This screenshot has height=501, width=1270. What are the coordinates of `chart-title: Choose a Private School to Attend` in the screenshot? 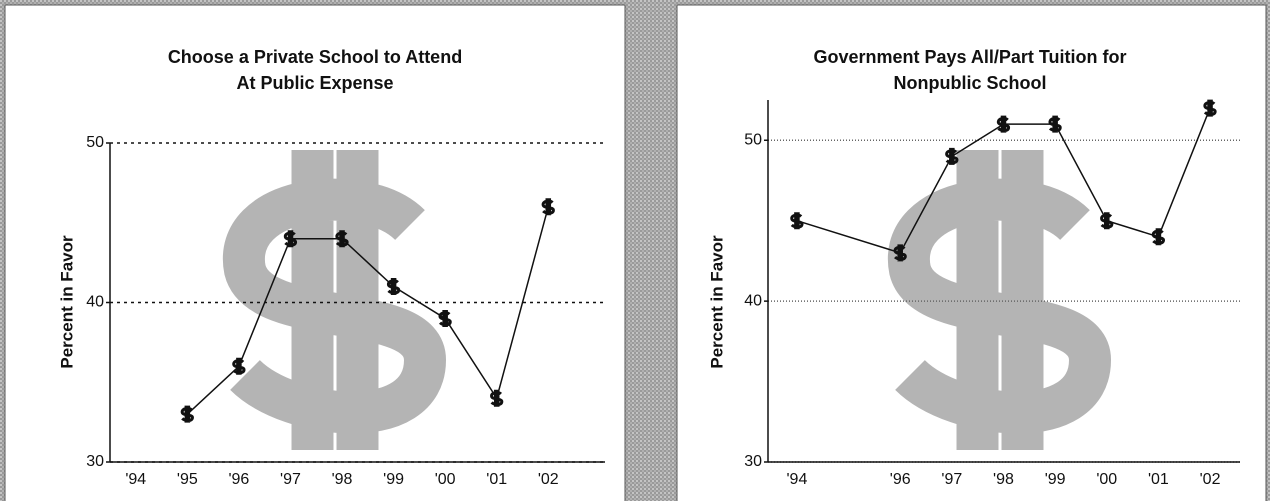 It's located at (315, 57).